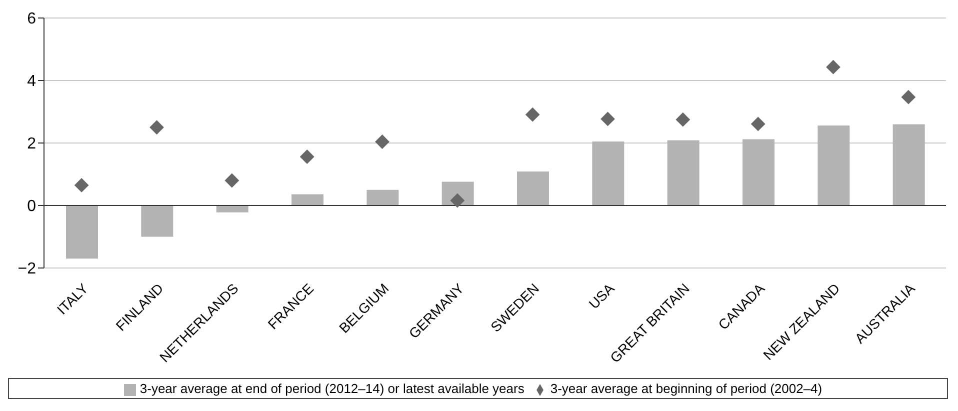 This screenshot has height=411, width=958. Describe the element at coordinates (332, 388) in the screenshot. I see `legend-label: 3-year average at end of period (2012–14) or latest available years` at that location.